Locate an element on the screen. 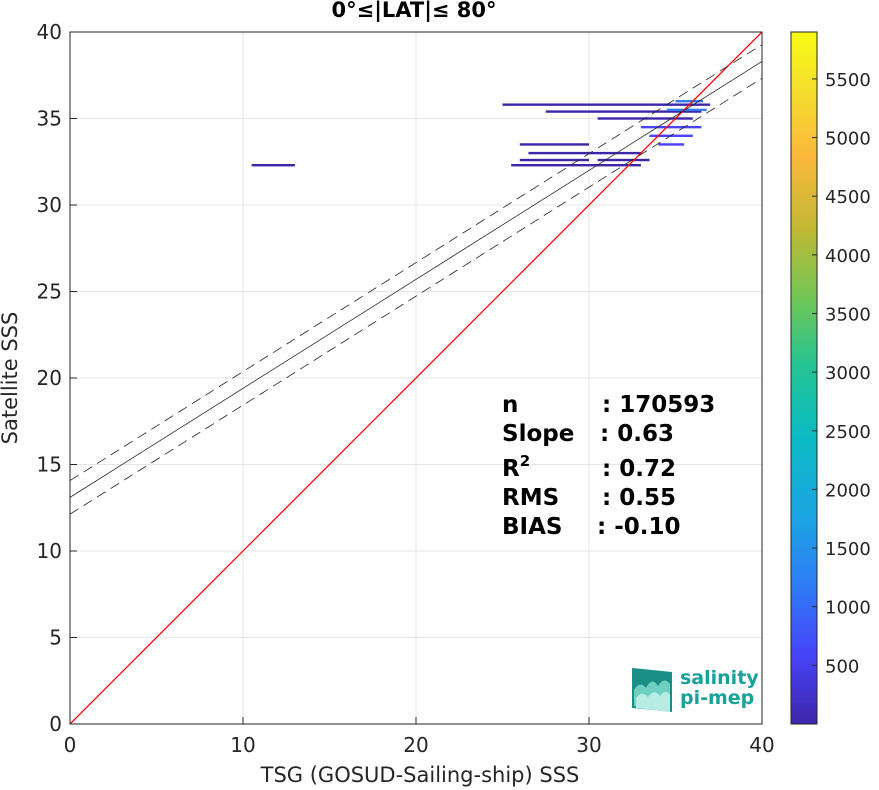 Image resolution: width=879 pixels, height=790 pixels. stat-r2-superscript: 2 is located at coordinates (525, 461).